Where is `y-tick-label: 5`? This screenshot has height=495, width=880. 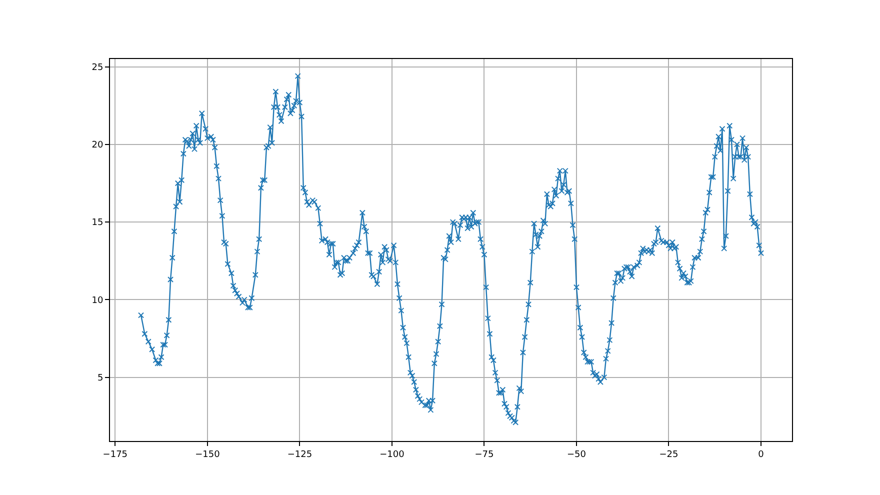
y-tick-label: 5 is located at coordinates (100, 378).